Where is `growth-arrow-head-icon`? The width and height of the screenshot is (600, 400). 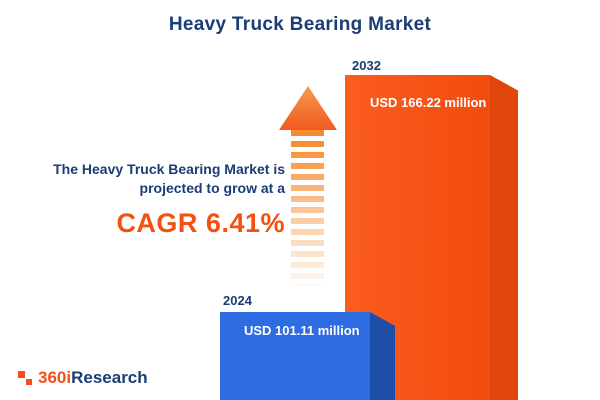
growth-arrow-head-icon is located at coordinates (308, 108).